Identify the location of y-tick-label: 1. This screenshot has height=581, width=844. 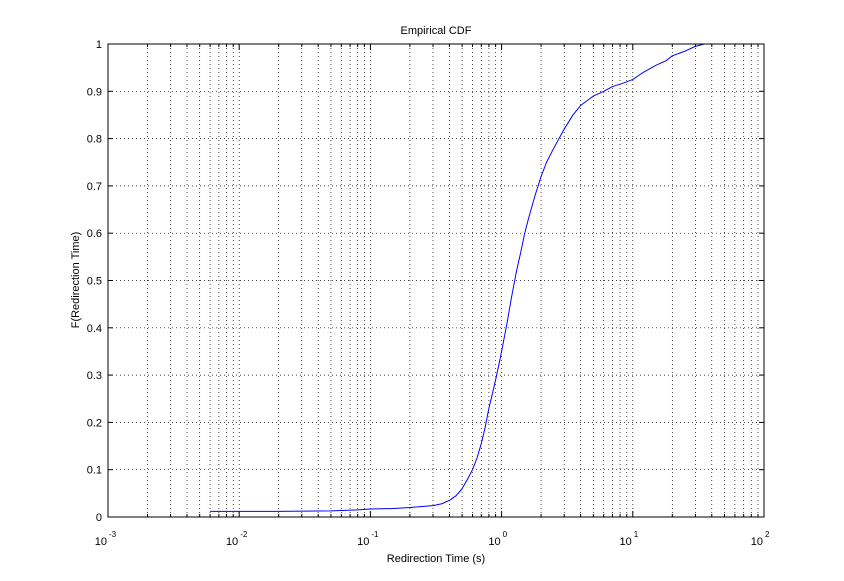
(99, 45).